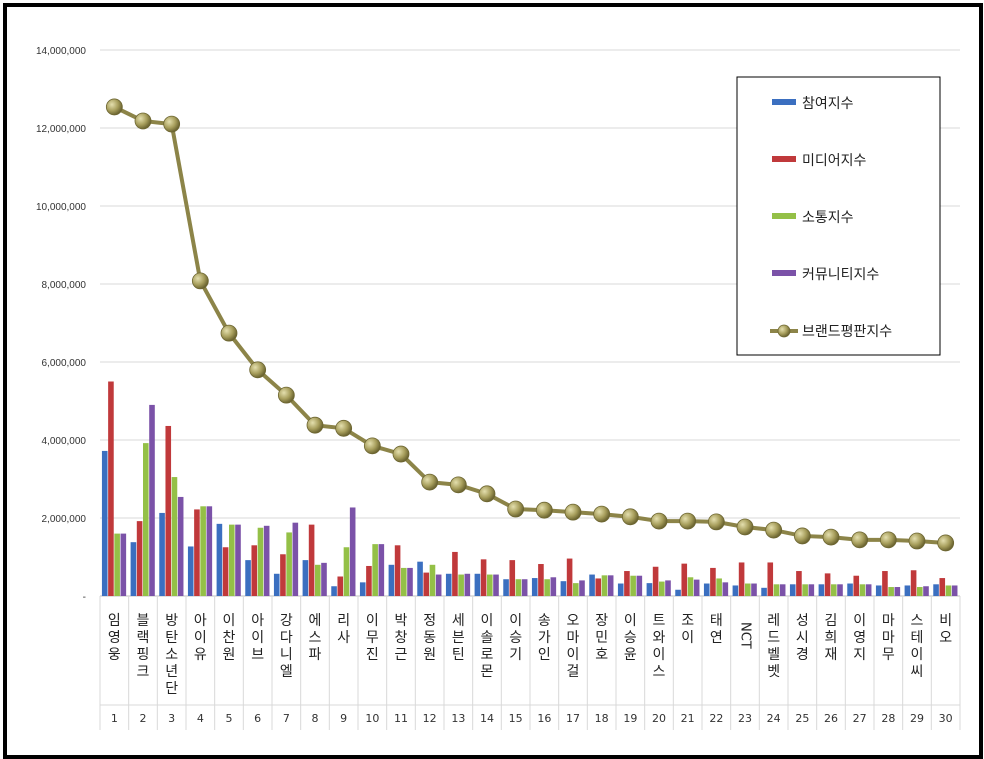 The height and width of the screenshot is (759, 984). I want to click on legend-marker, so click(784, 331).